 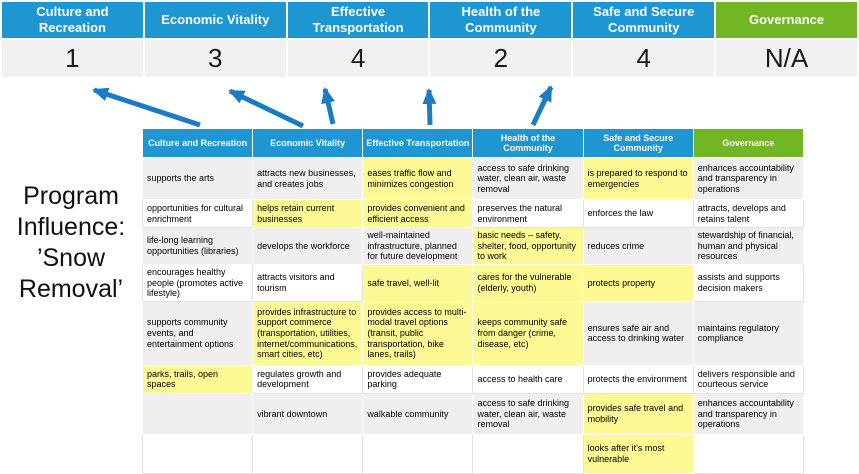 What do you see at coordinates (748, 143) in the screenshot?
I see `matrix-header-5: Governance` at bounding box center [748, 143].